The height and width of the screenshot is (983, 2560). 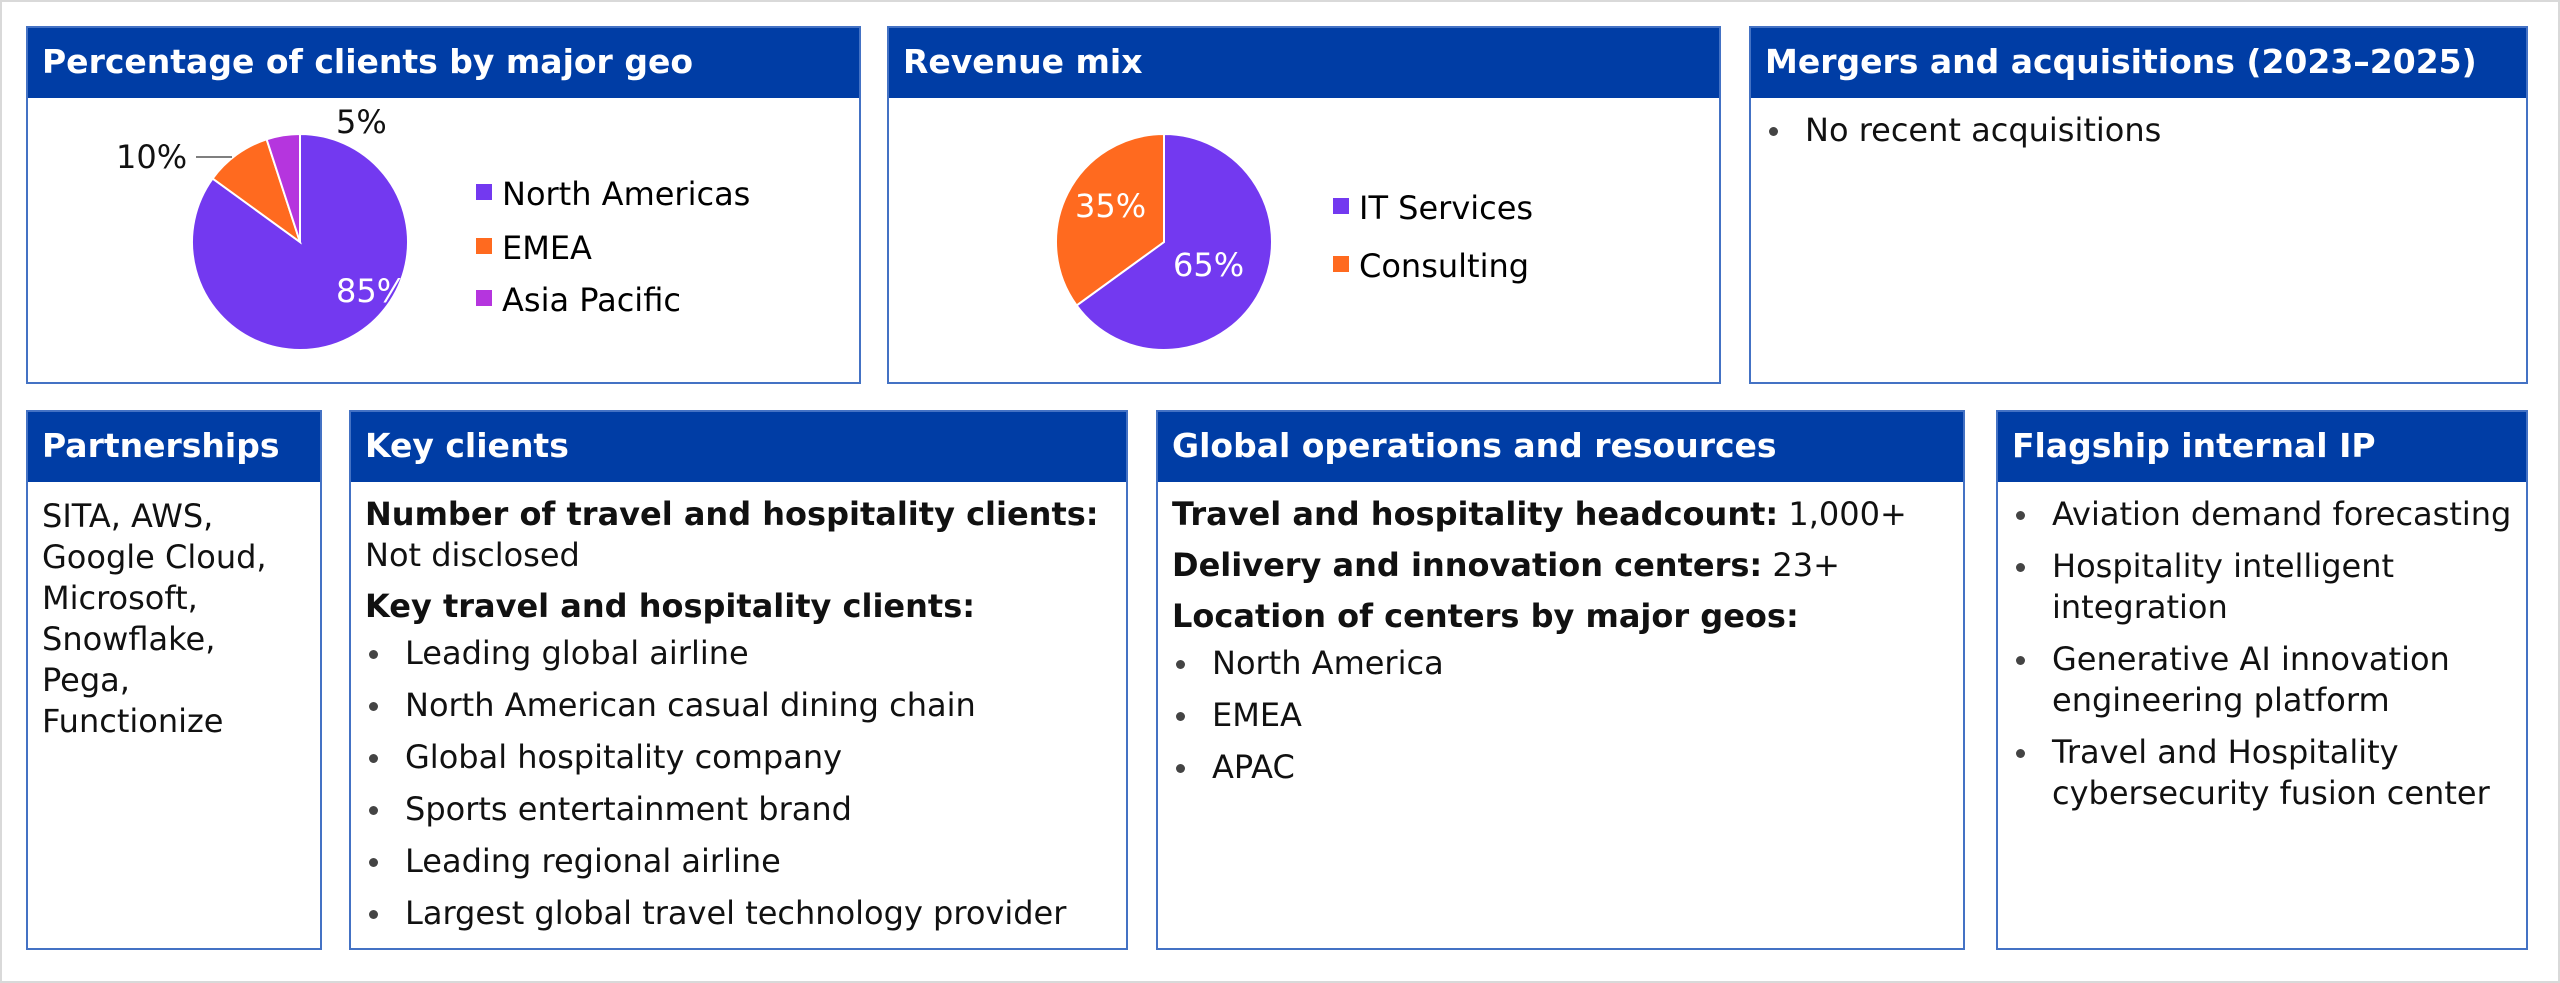 I want to click on pie-slice-north-americas, so click(x=300, y=241).